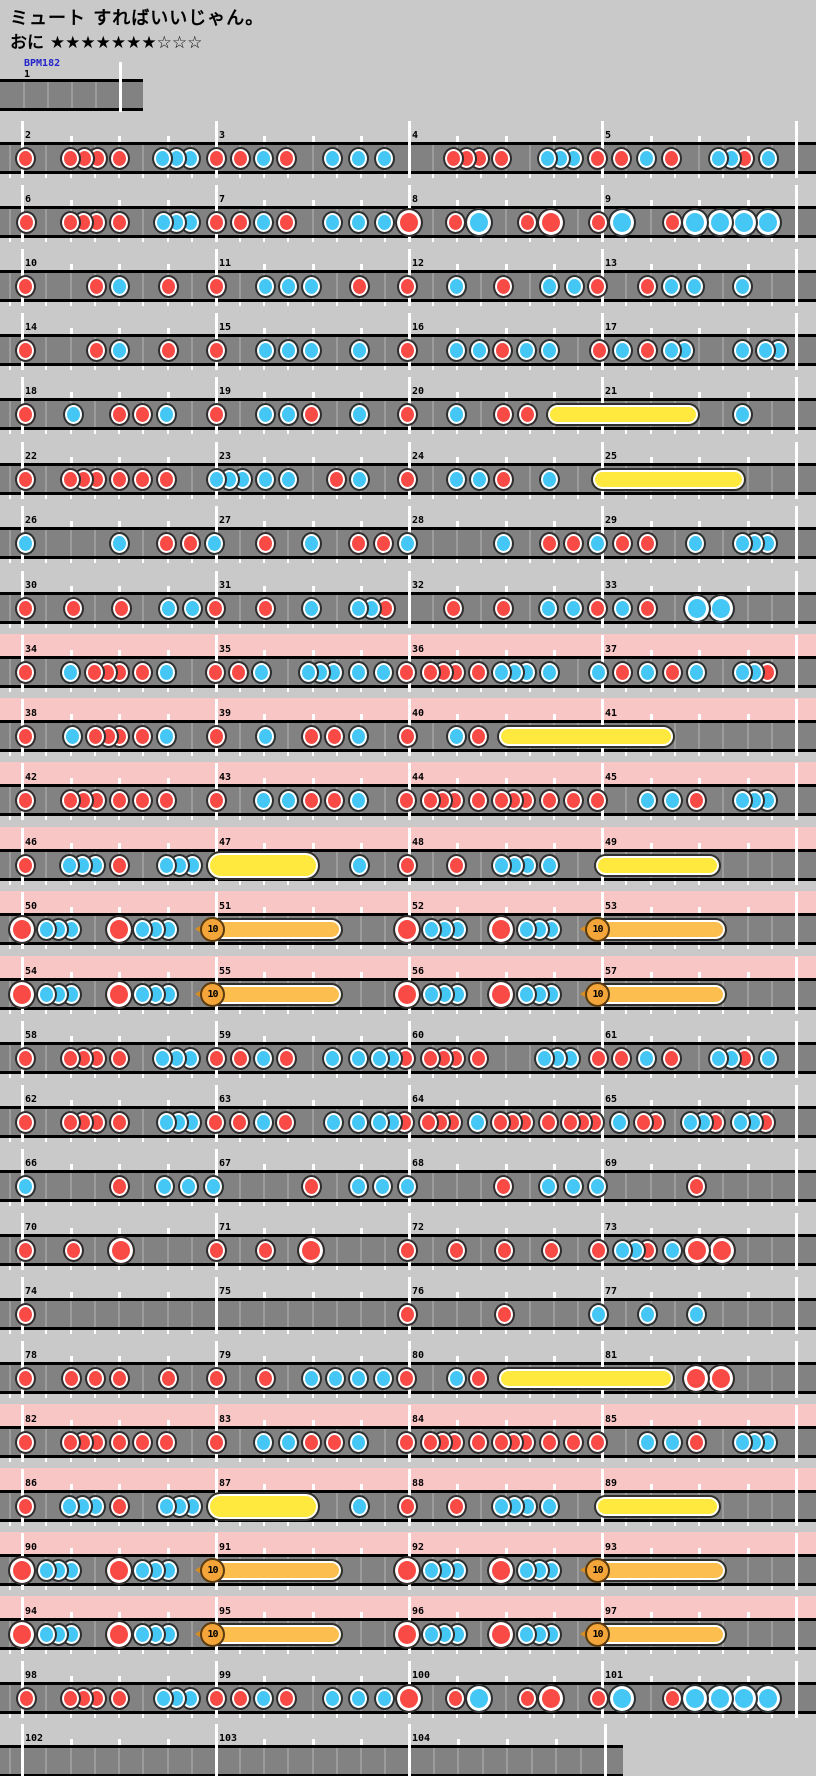 The height and width of the screenshot is (1776, 816). What do you see at coordinates (418, 1611) in the screenshot?
I see `measure-number-label: 96` at bounding box center [418, 1611].